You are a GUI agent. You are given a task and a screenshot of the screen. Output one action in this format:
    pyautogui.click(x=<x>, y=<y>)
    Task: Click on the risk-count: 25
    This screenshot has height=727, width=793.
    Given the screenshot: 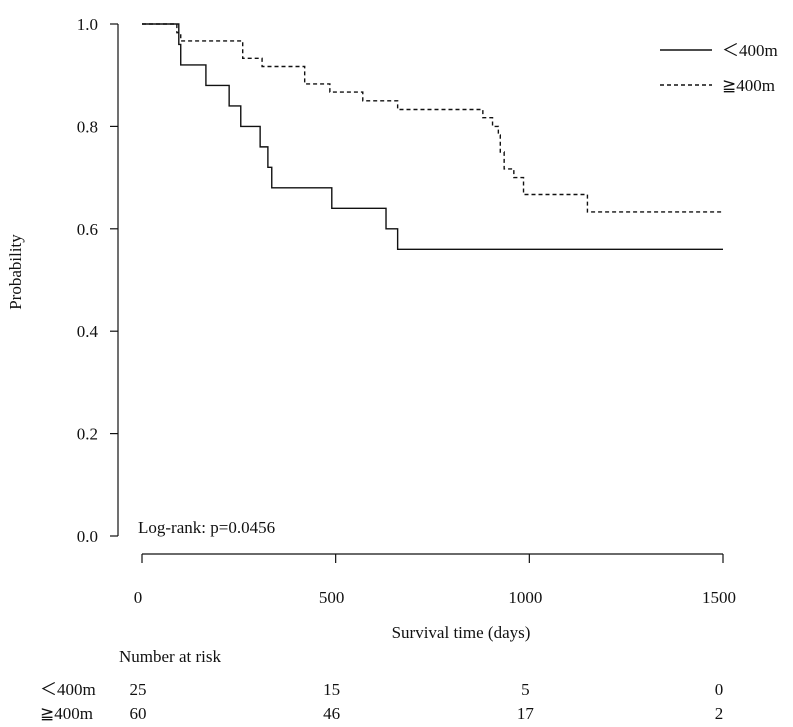 What is the action you would take?
    pyautogui.click(x=138, y=689)
    